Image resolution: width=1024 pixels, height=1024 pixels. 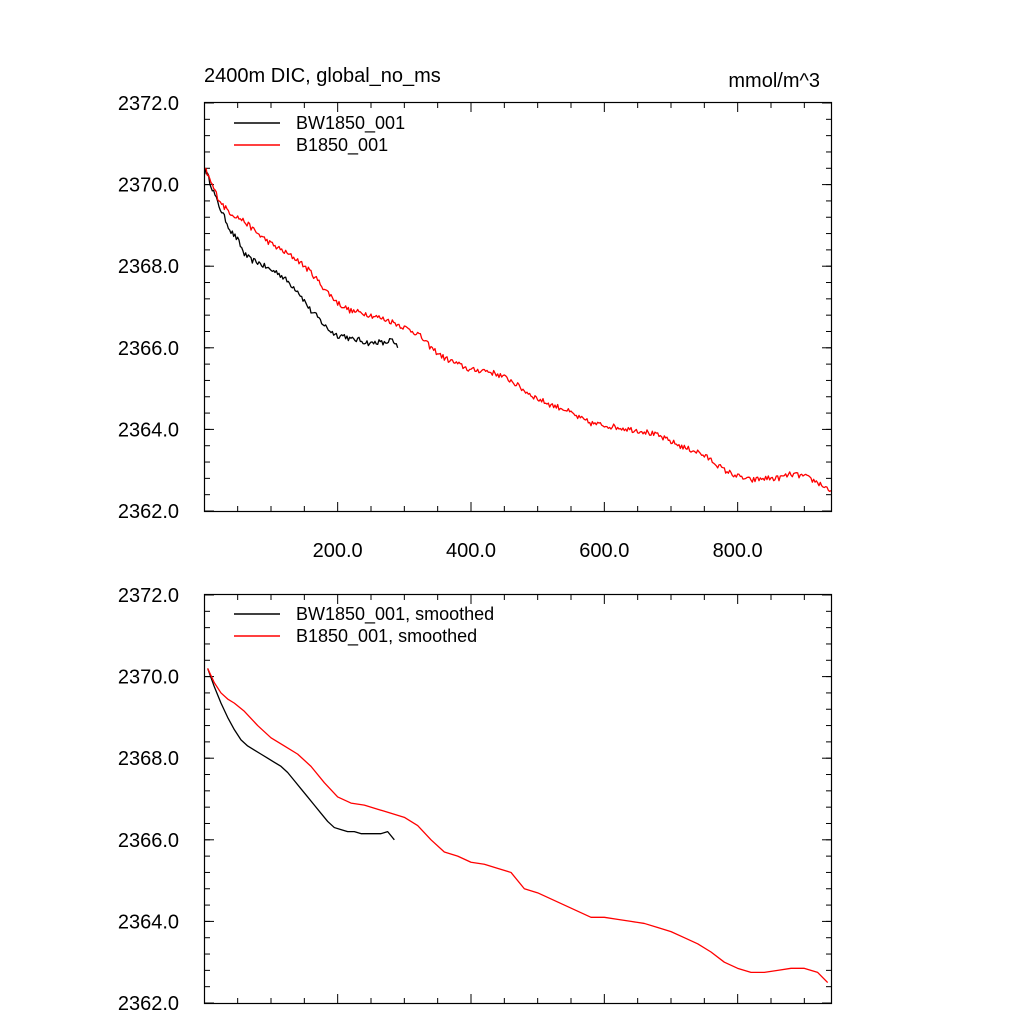 What do you see at coordinates (738, 551) in the screenshot?
I see `x-tick-label: 800.0` at bounding box center [738, 551].